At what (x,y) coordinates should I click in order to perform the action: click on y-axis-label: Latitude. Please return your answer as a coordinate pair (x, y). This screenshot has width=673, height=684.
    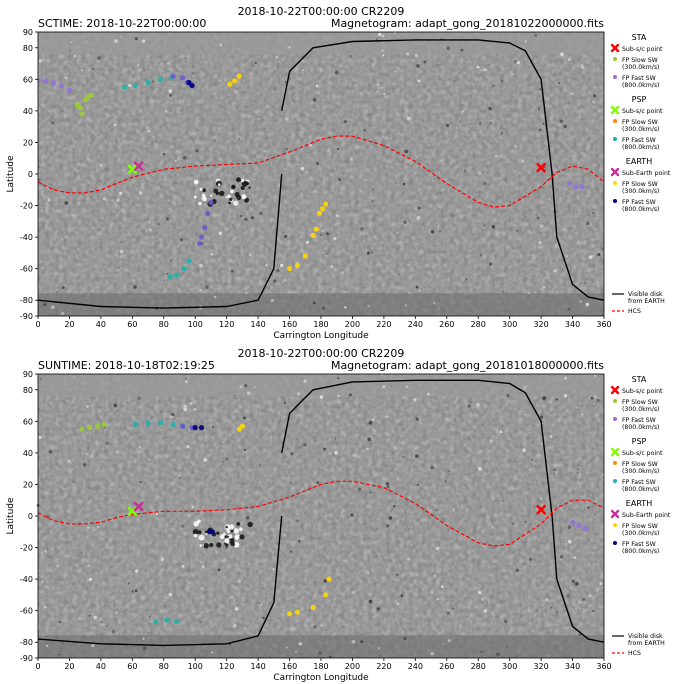
    Looking at the image, I should click on (11, 174).